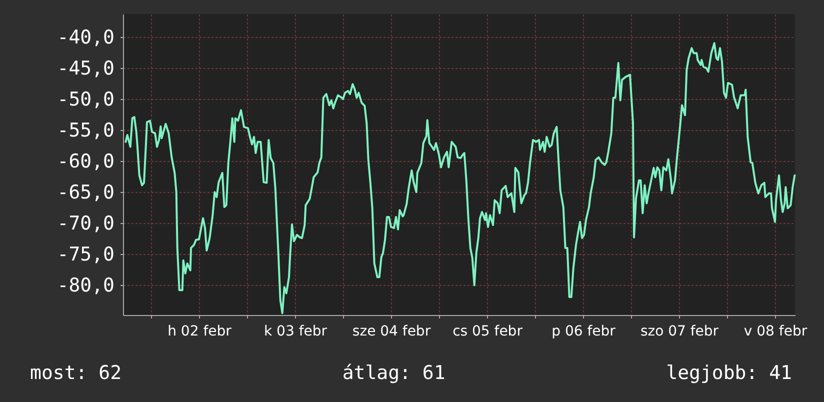 This screenshot has width=824, height=402. I want to click on y-tick-label: -45,0, so click(85, 68).